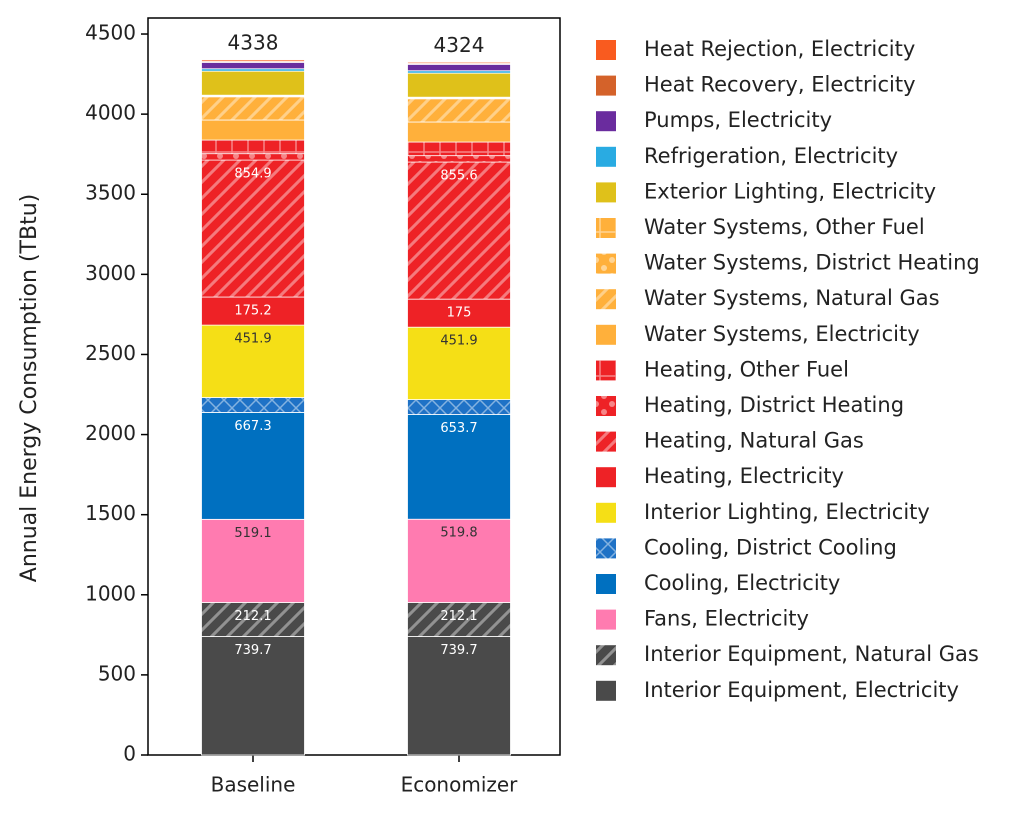 The image size is (1029, 820). What do you see at coordinates (801, 690) in the screenshot?
I see `legend-label: Interior Equipment, Electricity` at bounding box center [801, 690].